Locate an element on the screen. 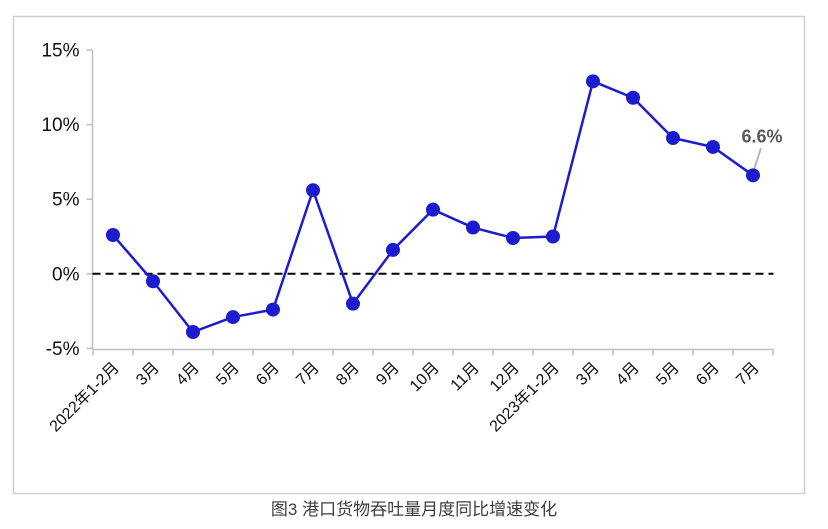  x-tick-label: 9月 is located at coordinates (388, 374).